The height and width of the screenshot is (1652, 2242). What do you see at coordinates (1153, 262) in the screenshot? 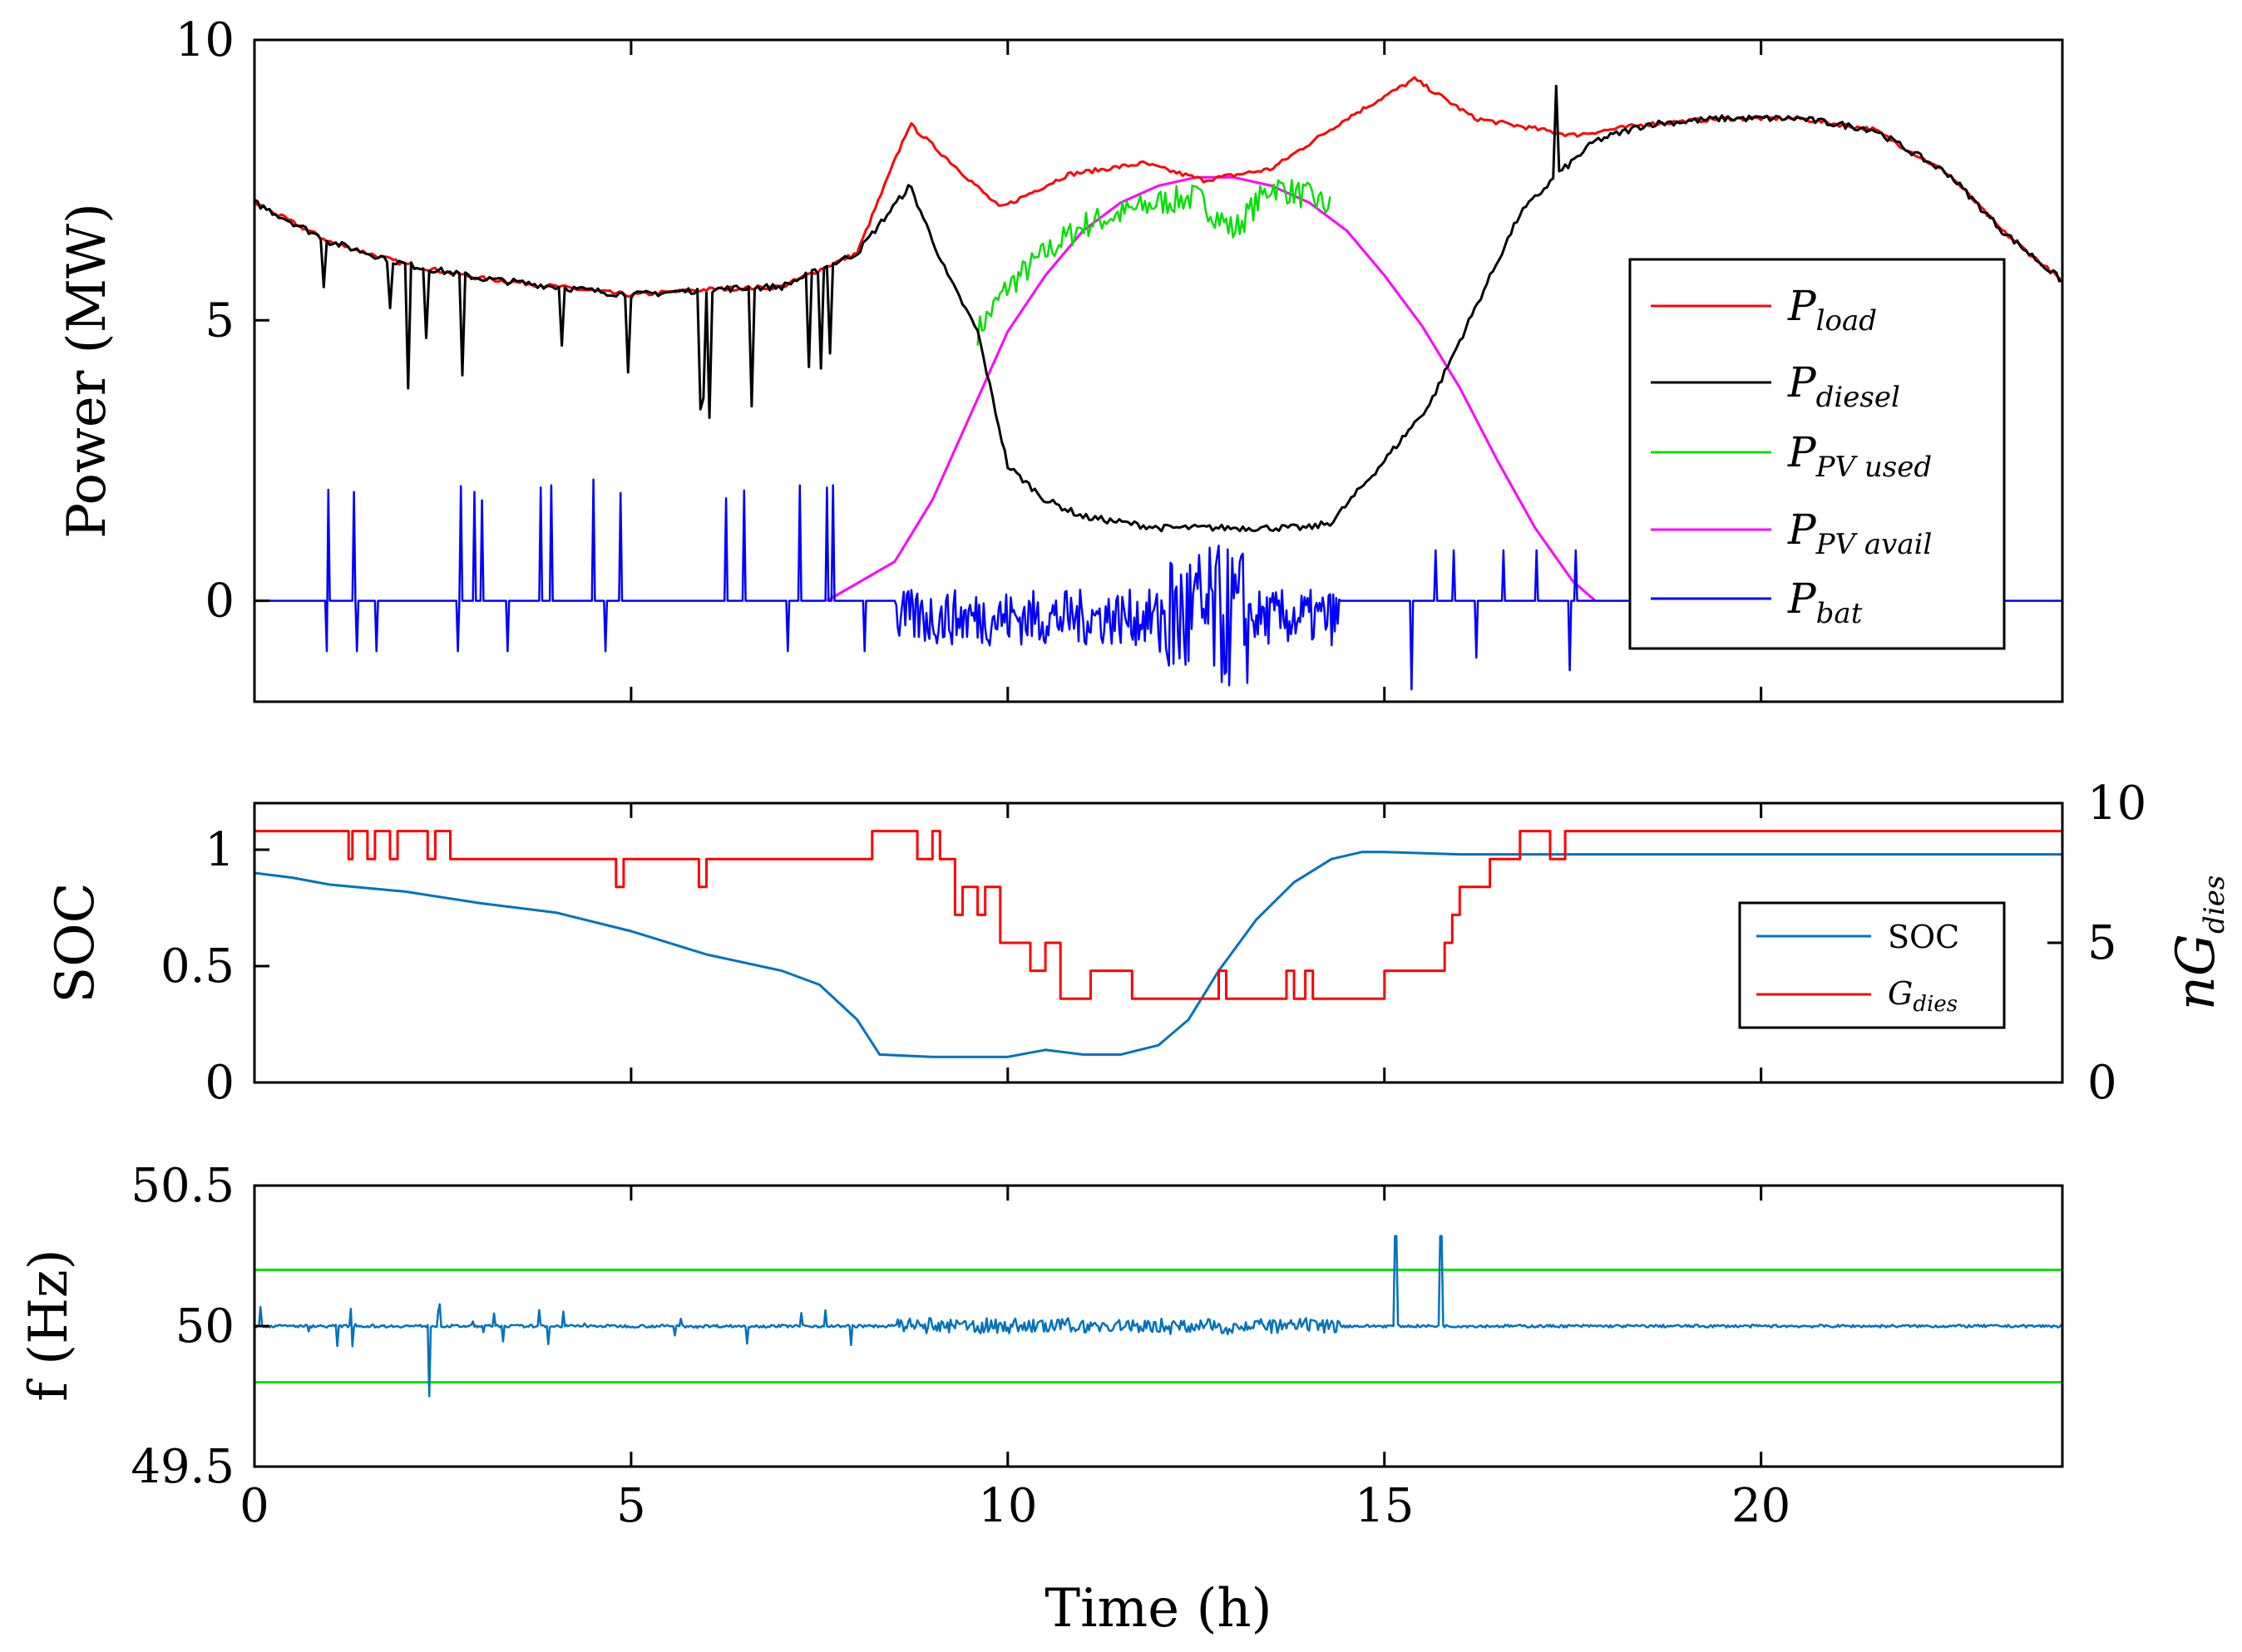
I see `pv-used-line` at bounding box center [1153, 262].